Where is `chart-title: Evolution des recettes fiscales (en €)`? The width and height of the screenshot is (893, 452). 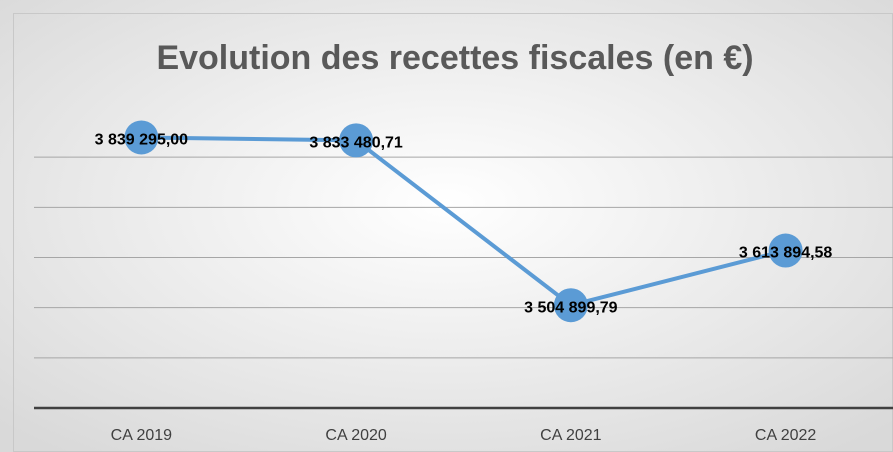
chart-title: Evolution des recettes fiscales (en €) is located at coordinates (454, 58).